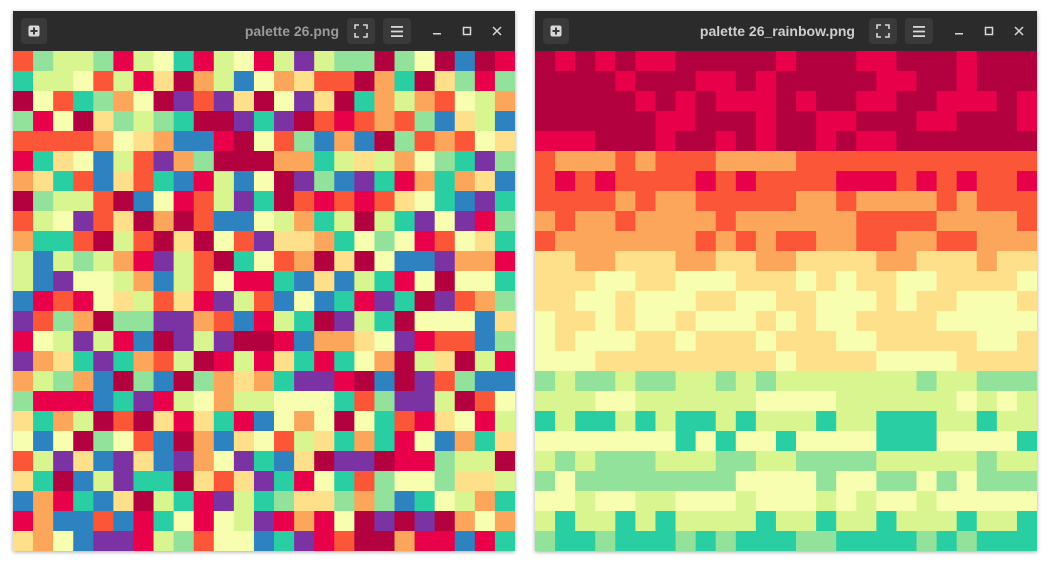 The image size is (1052, 565). I want to click on hamburger-menu-icon, so click(919, 31).